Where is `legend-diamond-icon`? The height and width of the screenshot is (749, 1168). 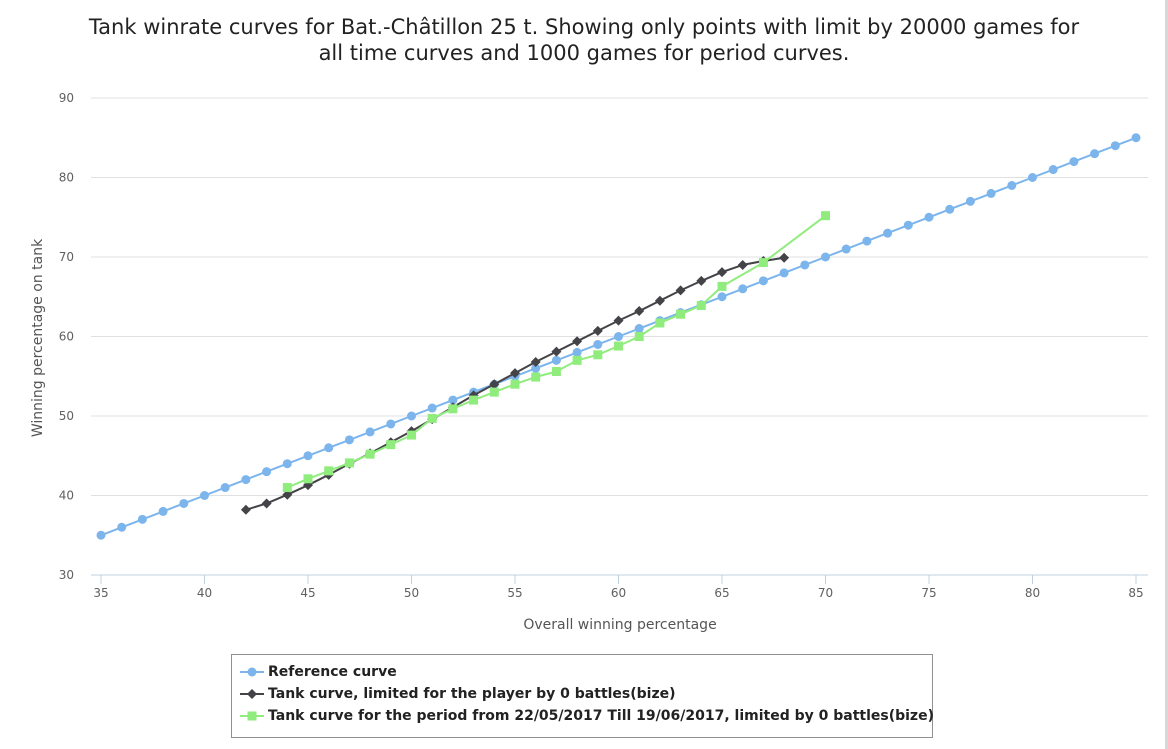 legend-diamond-icon is located at coordinates (252, 694).